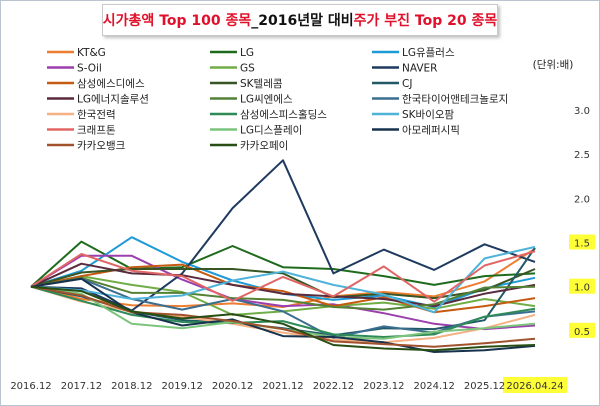  I want to click on title-part-1: 시가총액 Top 100 종목, so click(177, 21).